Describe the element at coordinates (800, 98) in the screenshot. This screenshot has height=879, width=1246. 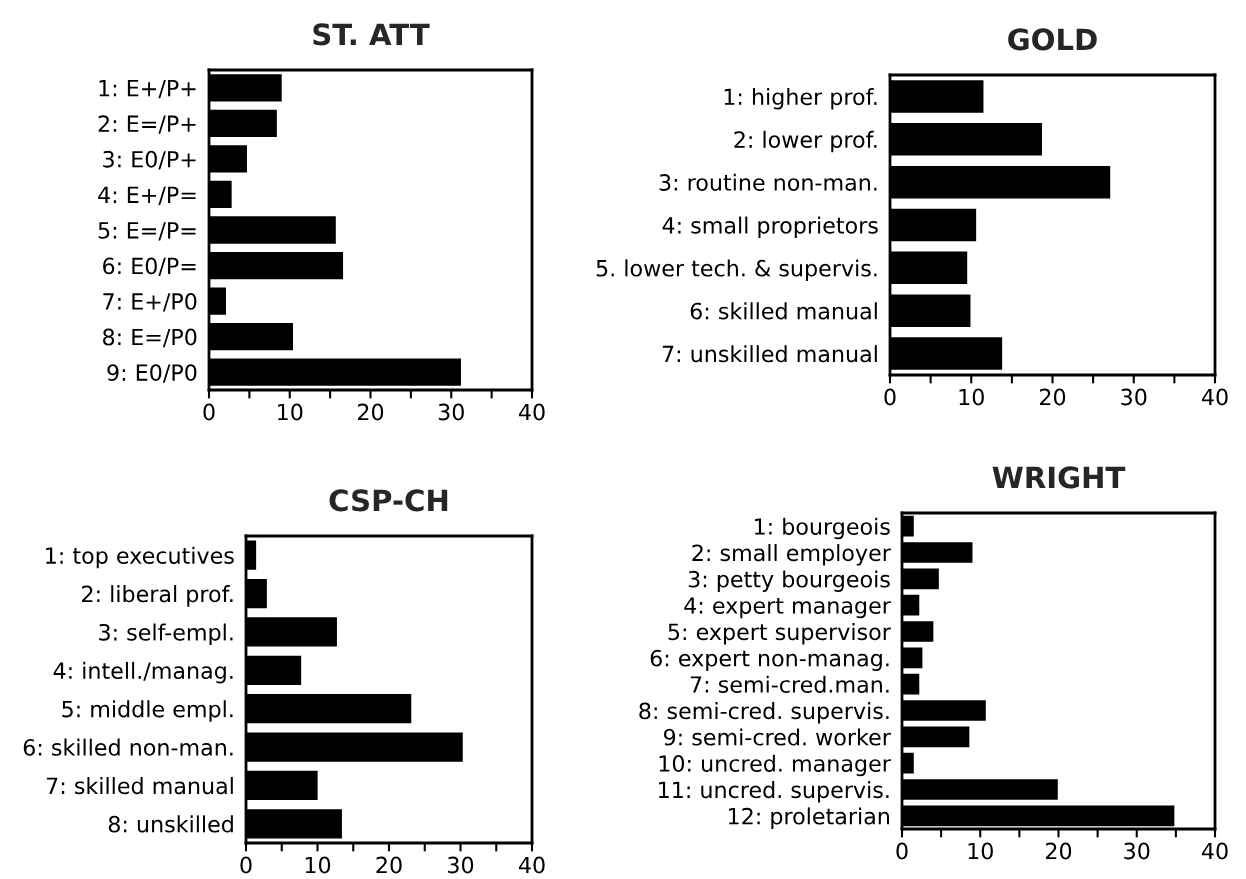
I see `y-tick-label: 1: higher prof.` at that location.